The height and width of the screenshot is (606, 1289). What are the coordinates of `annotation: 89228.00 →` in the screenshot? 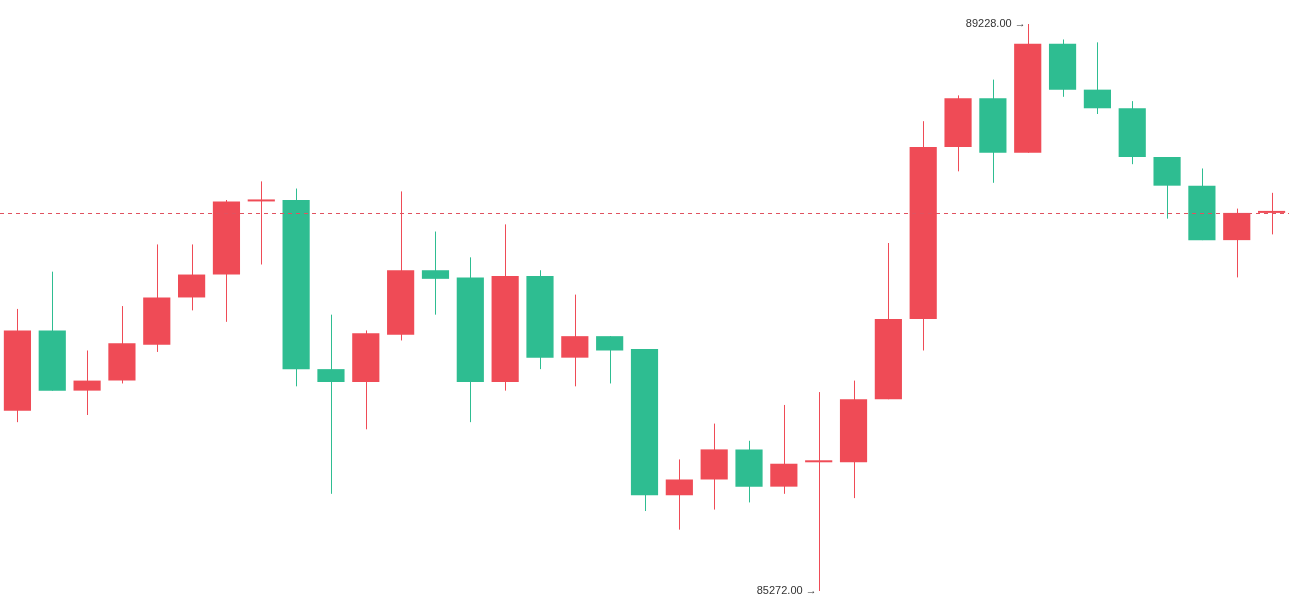 It's located at (995, 23).